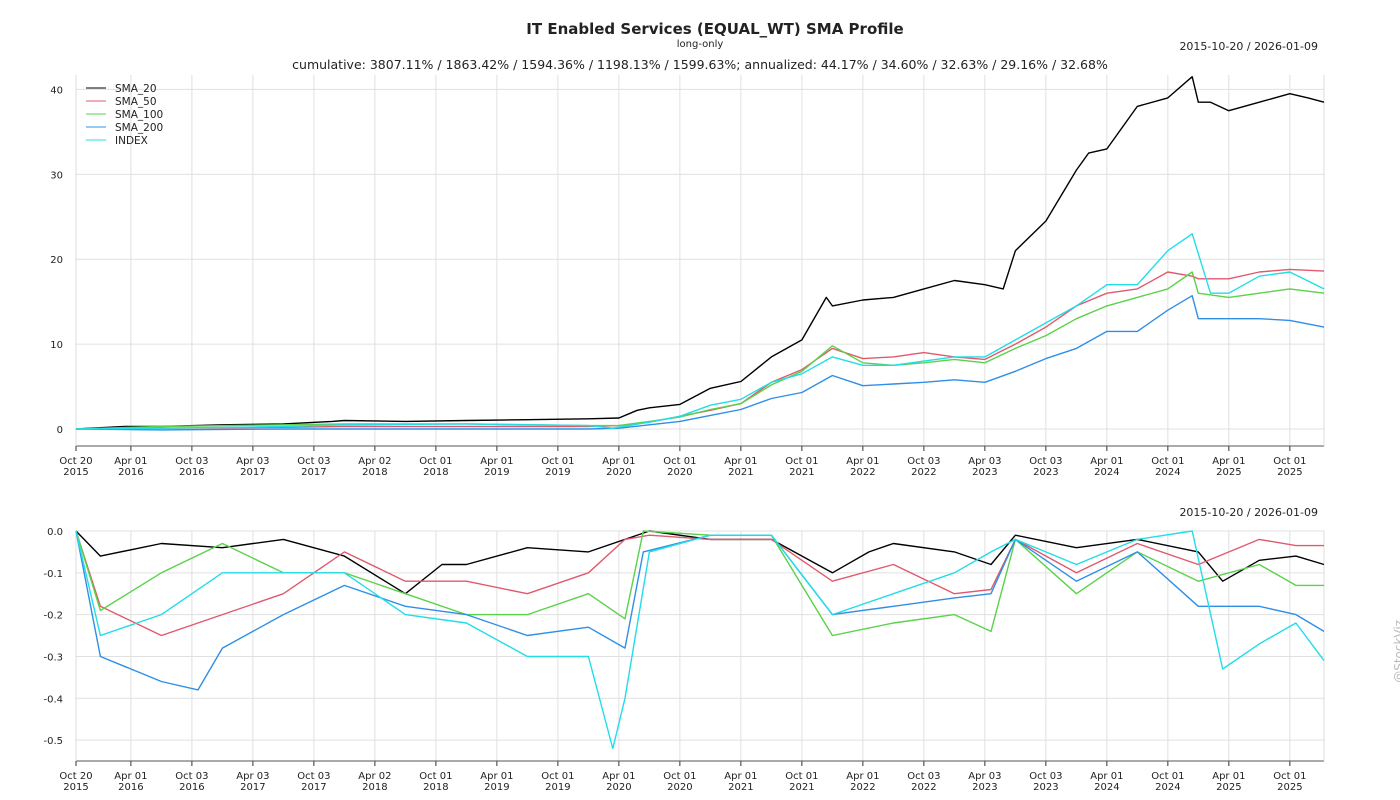 This screenshot has width=1400, height=800. I want to click on legend-label: SMA_200, so click(139, 128).